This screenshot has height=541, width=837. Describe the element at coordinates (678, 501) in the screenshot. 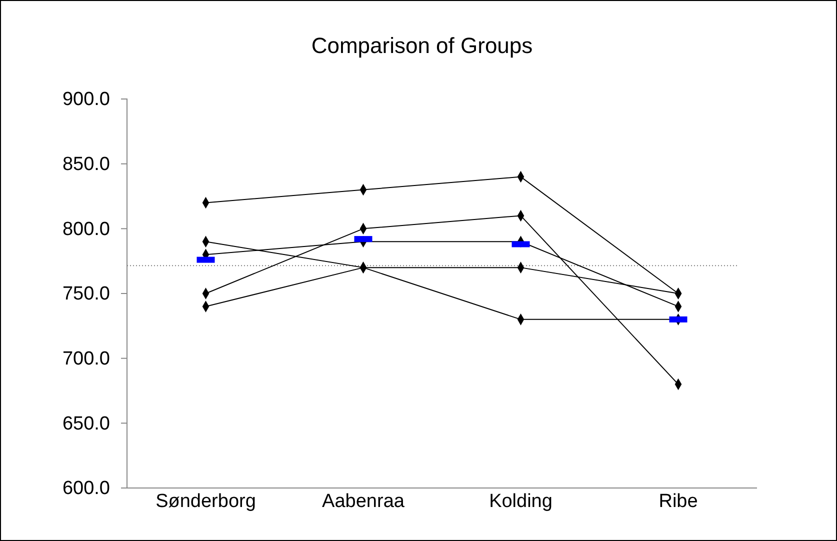

I see `x-tick-label: Ribe` at that location.